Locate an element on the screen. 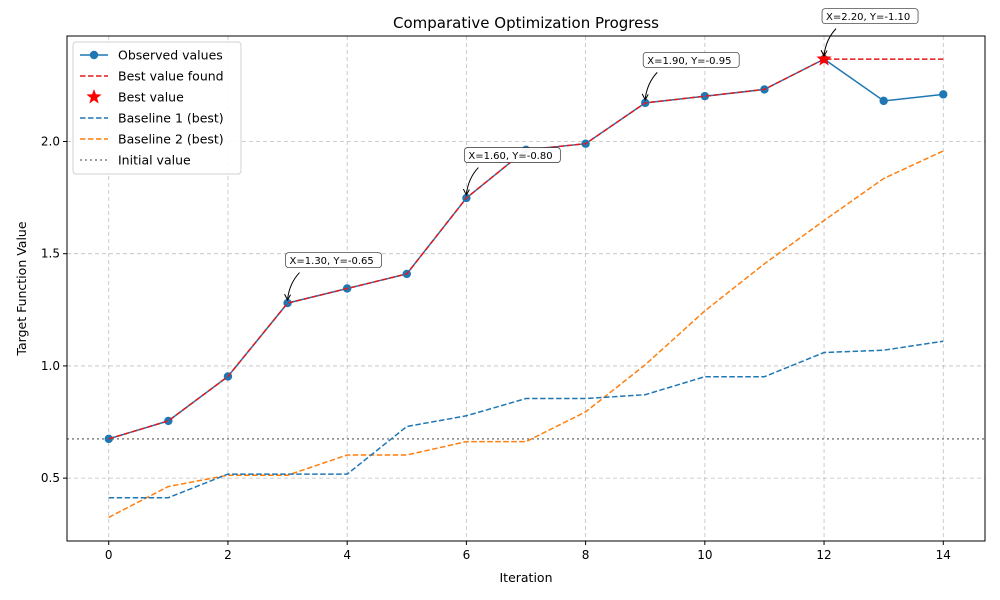  legend-item: Best value found is located at coordinates (152, 76).